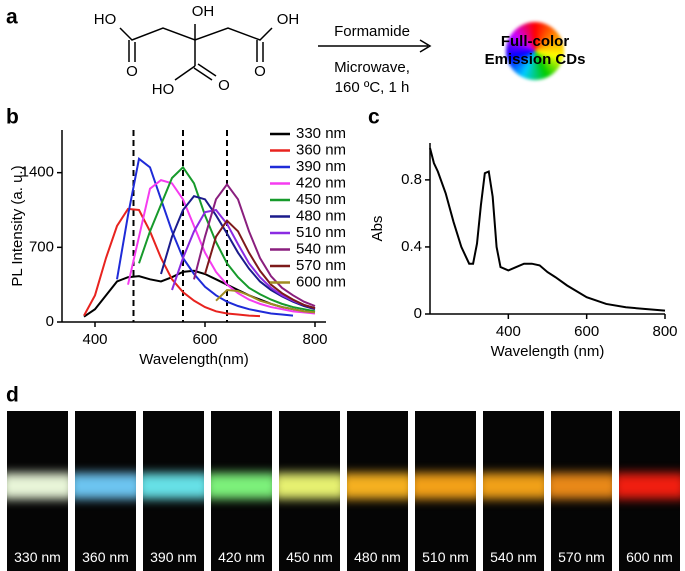  Describe the element at coordinates (321, 215) in the screenshot. I see `legend-label: 480 nm` at that location.